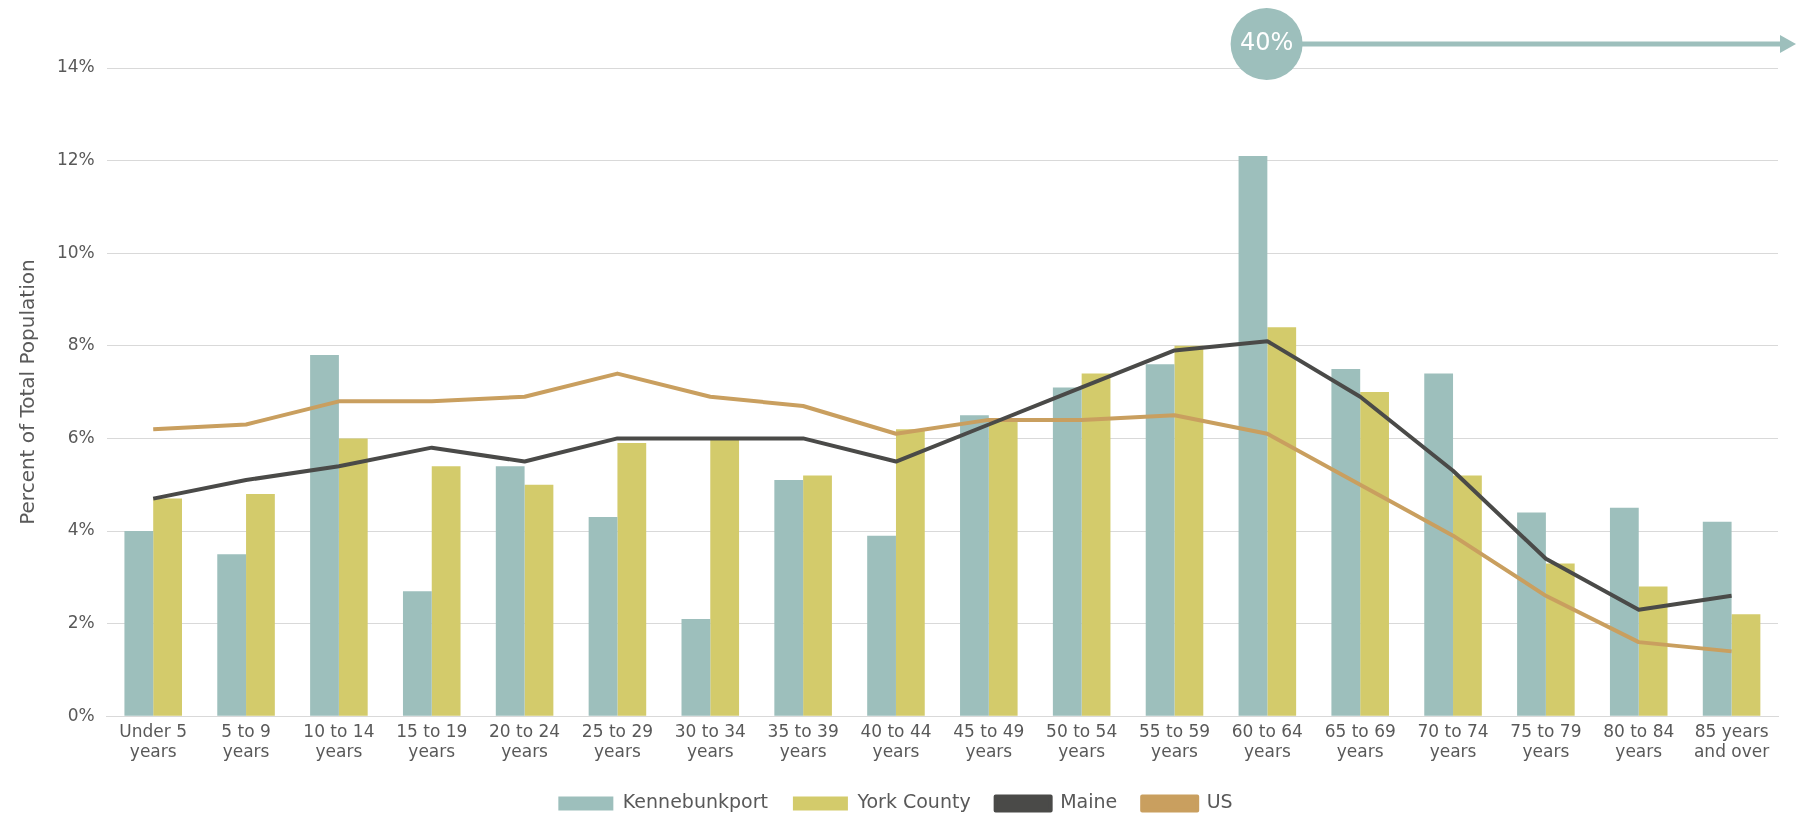  Describe the element at coordinates (1266, 42) in the screenshot. I see `text: 40%` at that location.